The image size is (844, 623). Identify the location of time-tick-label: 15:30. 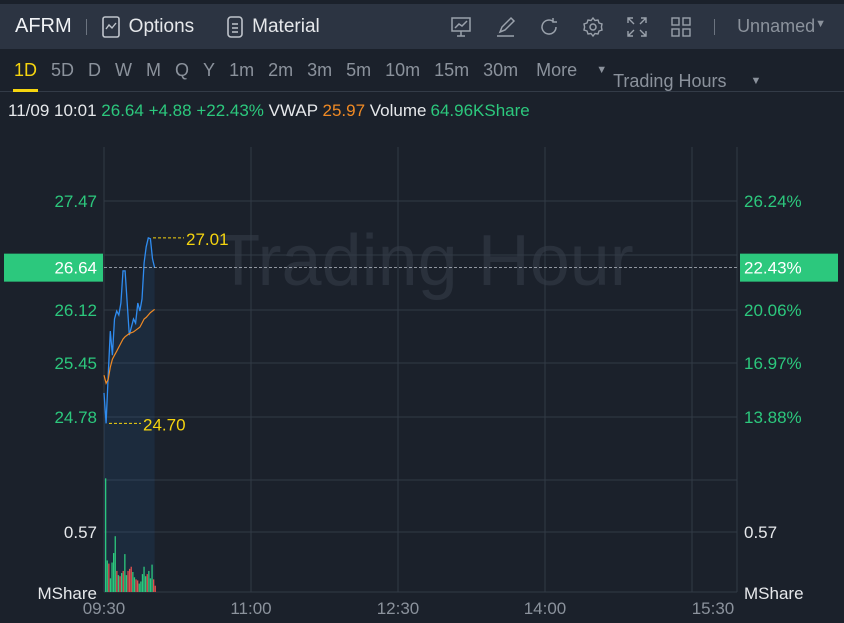
(713, 608).